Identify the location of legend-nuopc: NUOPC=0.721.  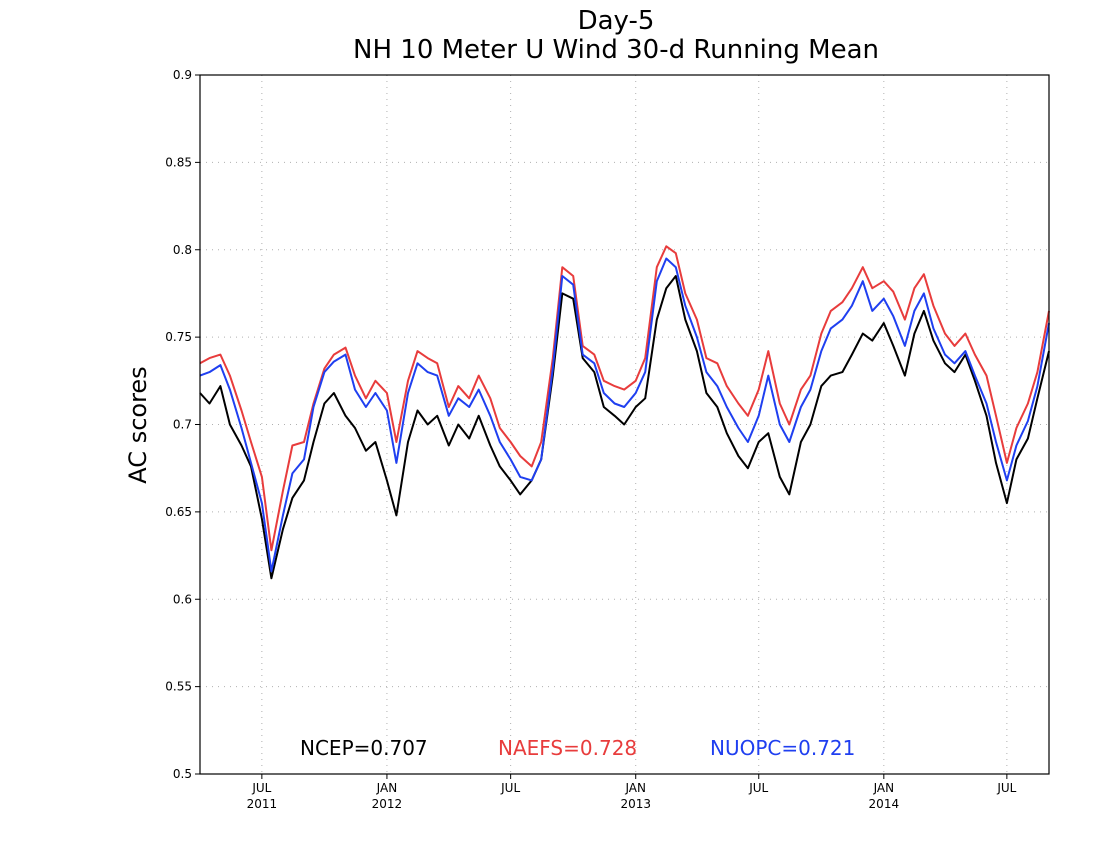
(782, 748).